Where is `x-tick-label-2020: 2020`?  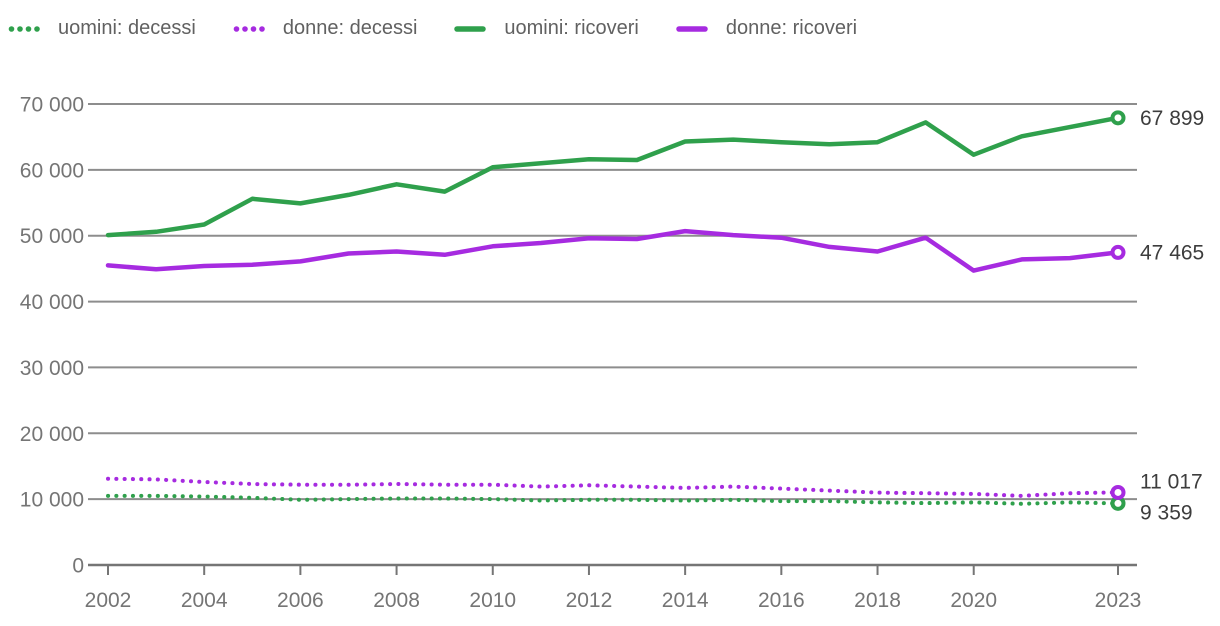
x-tick-label-2020: 2020 is located at coordinates (973, 600).